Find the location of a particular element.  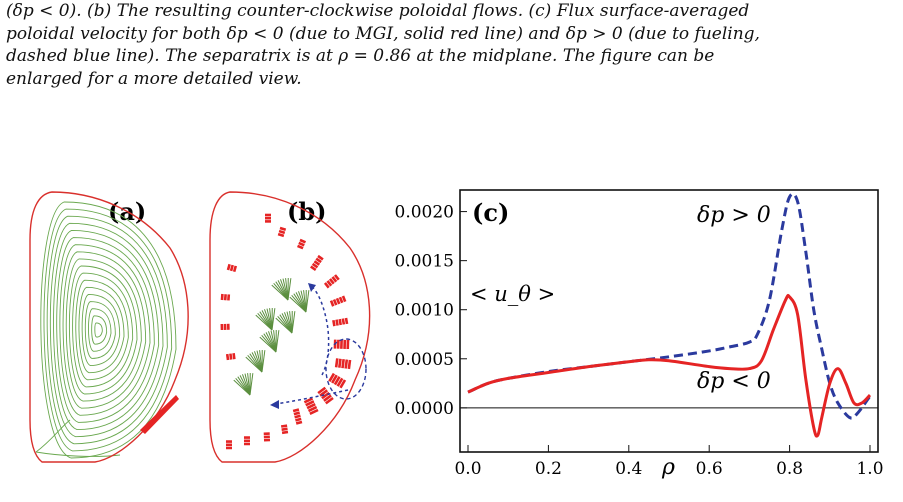

plasma-boundary-b is located at coordinates (290, 327).